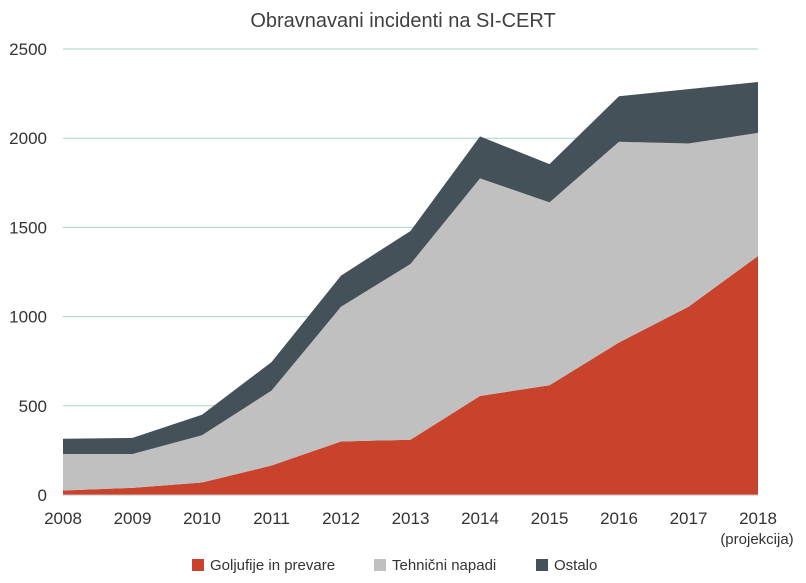  Describe the element at coordinates (271, 518) in the screenshot. I see `x-tick-label: 2011` at that location.